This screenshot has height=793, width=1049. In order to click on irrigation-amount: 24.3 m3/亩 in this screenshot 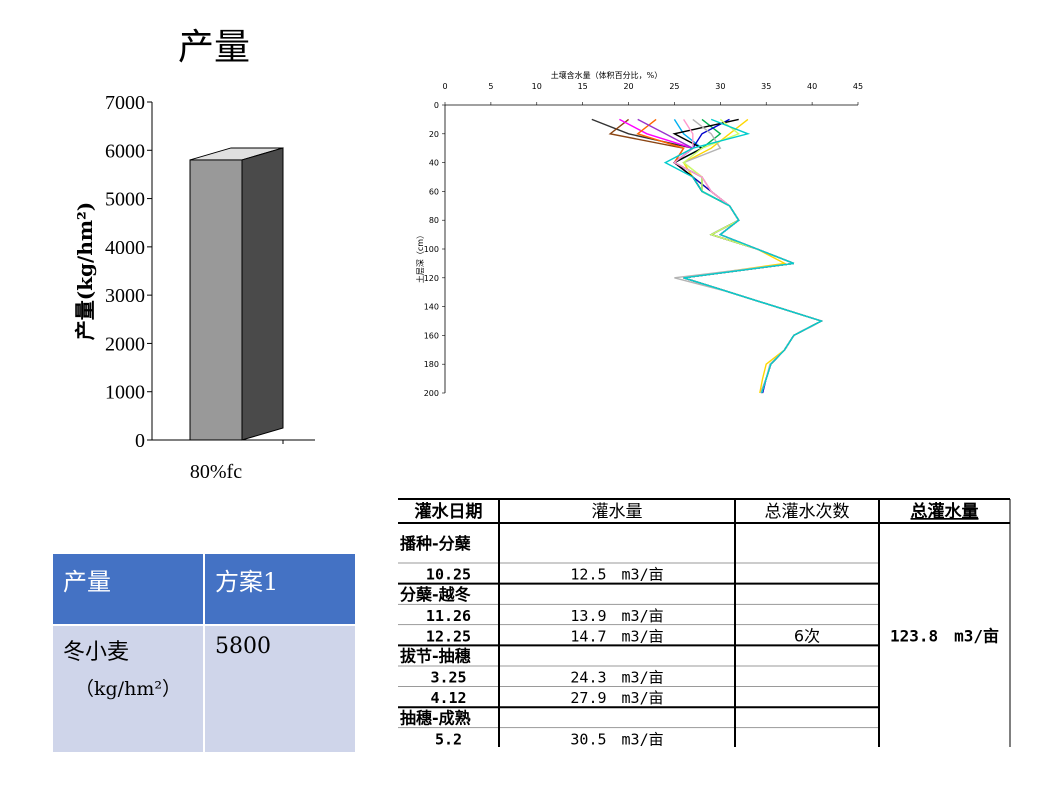, I will do `click(616, 678)`.